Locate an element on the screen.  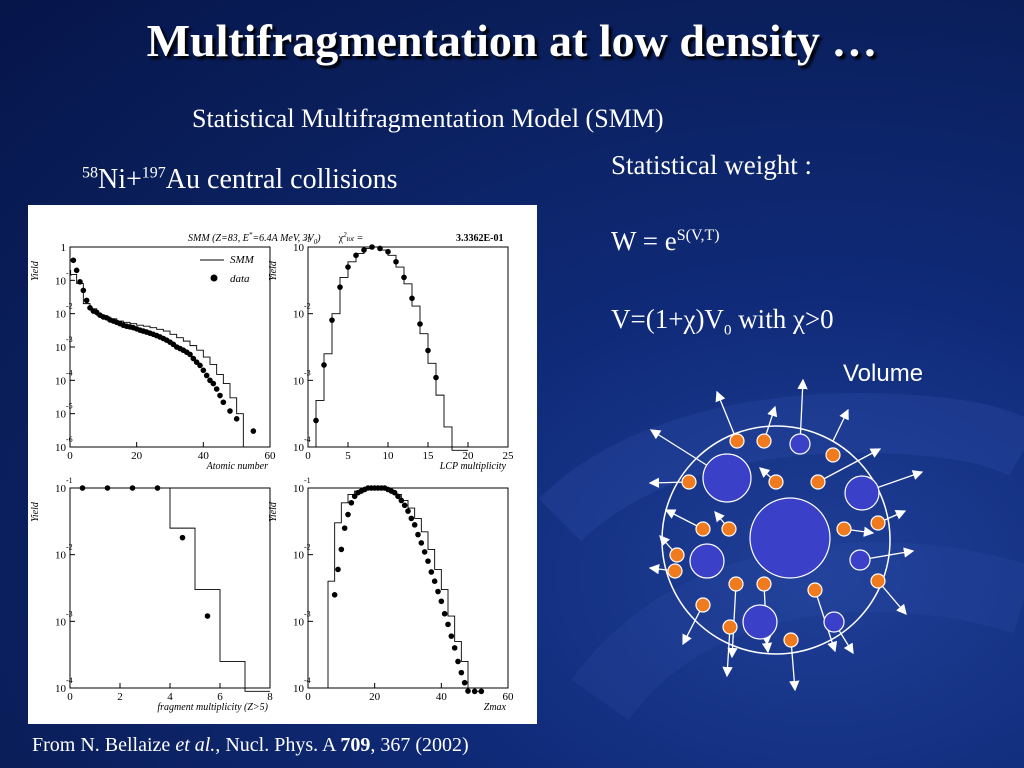
x-tick-label: 25 is located at coordinates (509, 456).